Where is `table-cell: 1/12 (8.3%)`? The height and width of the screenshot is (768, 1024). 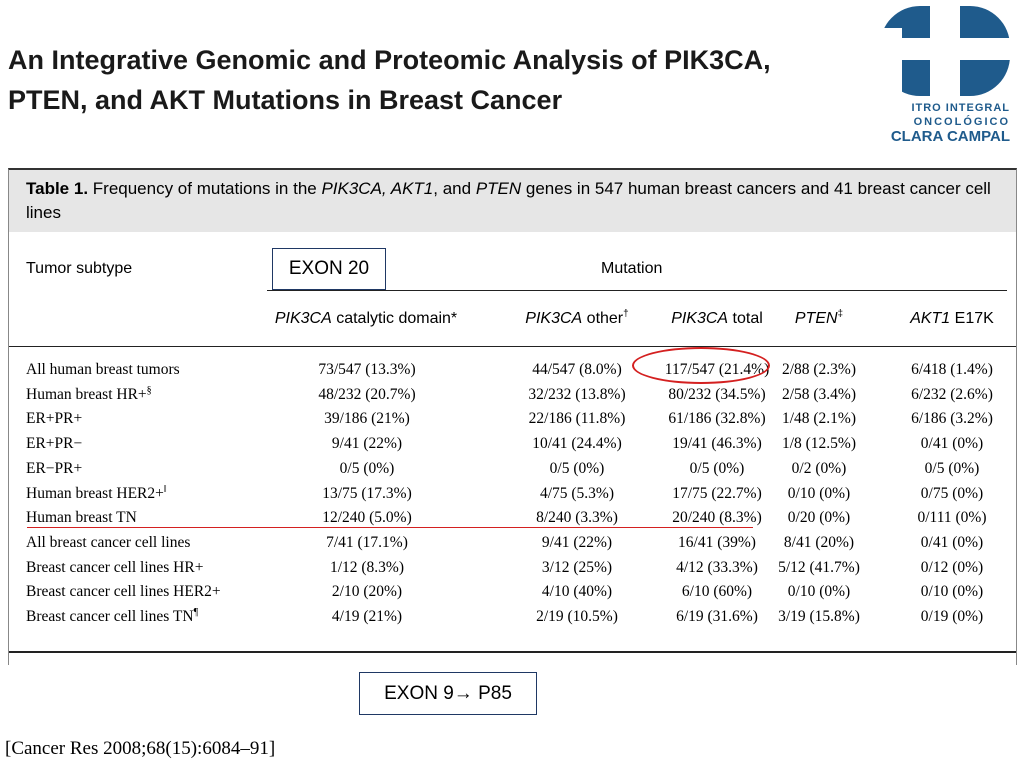
table-cell: 1/12 (8.3%) is located at coordinates (367, 567).